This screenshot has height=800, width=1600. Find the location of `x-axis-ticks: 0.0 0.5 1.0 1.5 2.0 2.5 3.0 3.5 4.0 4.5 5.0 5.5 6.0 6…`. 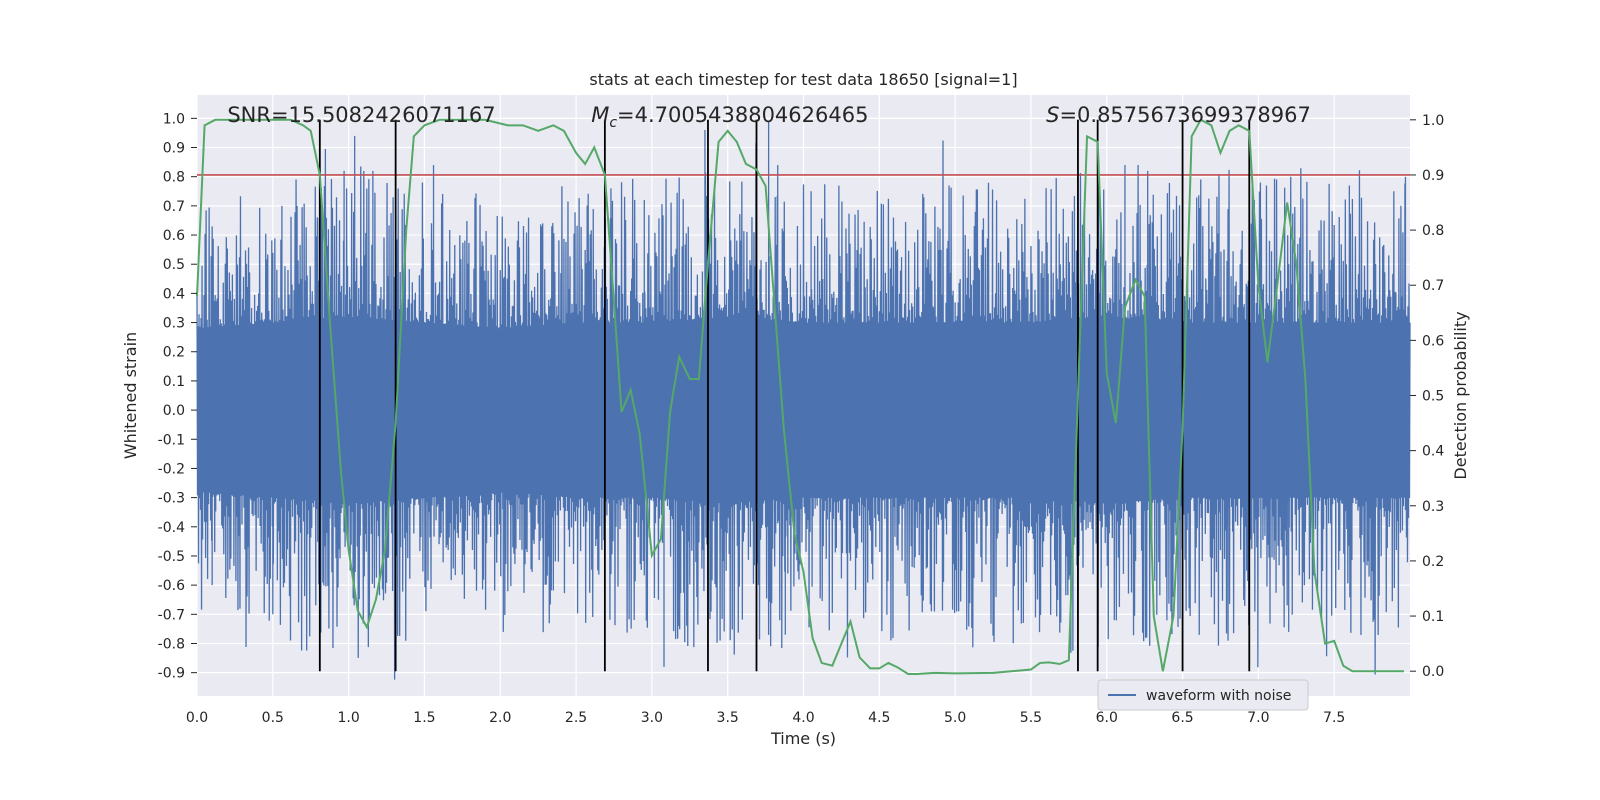

x-axis-ticks: 0.0 0.5 1.0 1.5 2.0 2.5 3.0 3.5 4.0 4.5 5.0 5.5 6.0 6… is located at coordinates (765, 718).